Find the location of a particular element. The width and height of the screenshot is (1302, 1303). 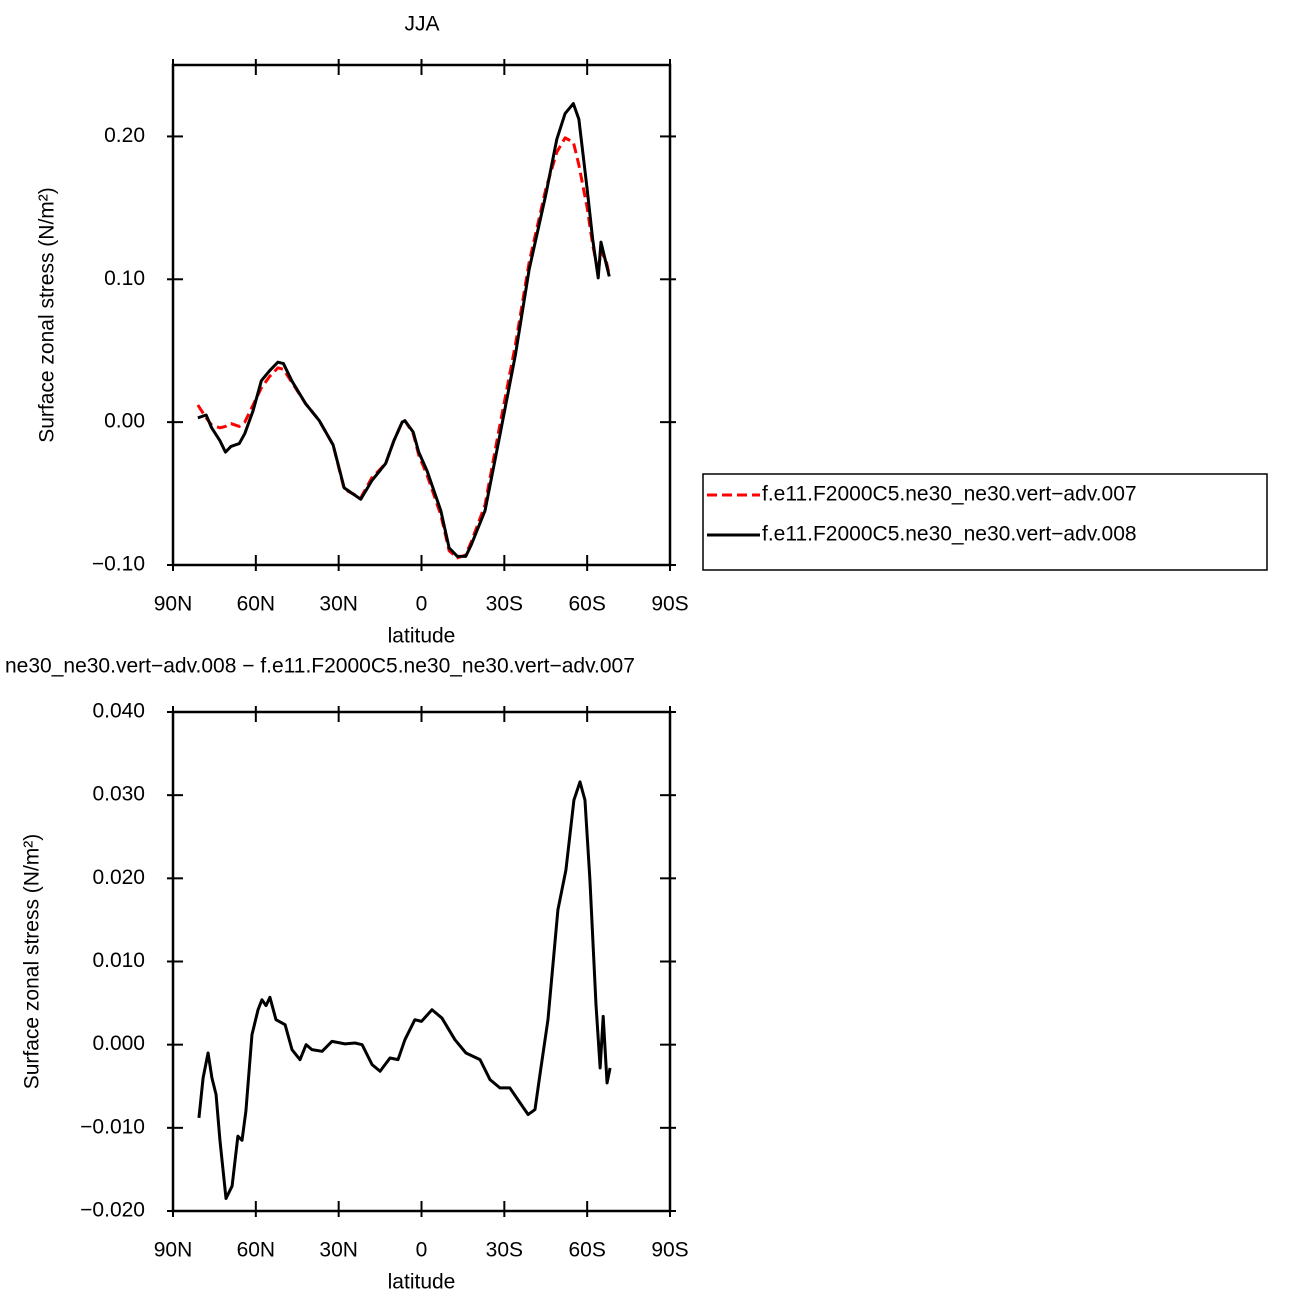

y-tick-label: 0.010 is located at coordinates (118, 960).